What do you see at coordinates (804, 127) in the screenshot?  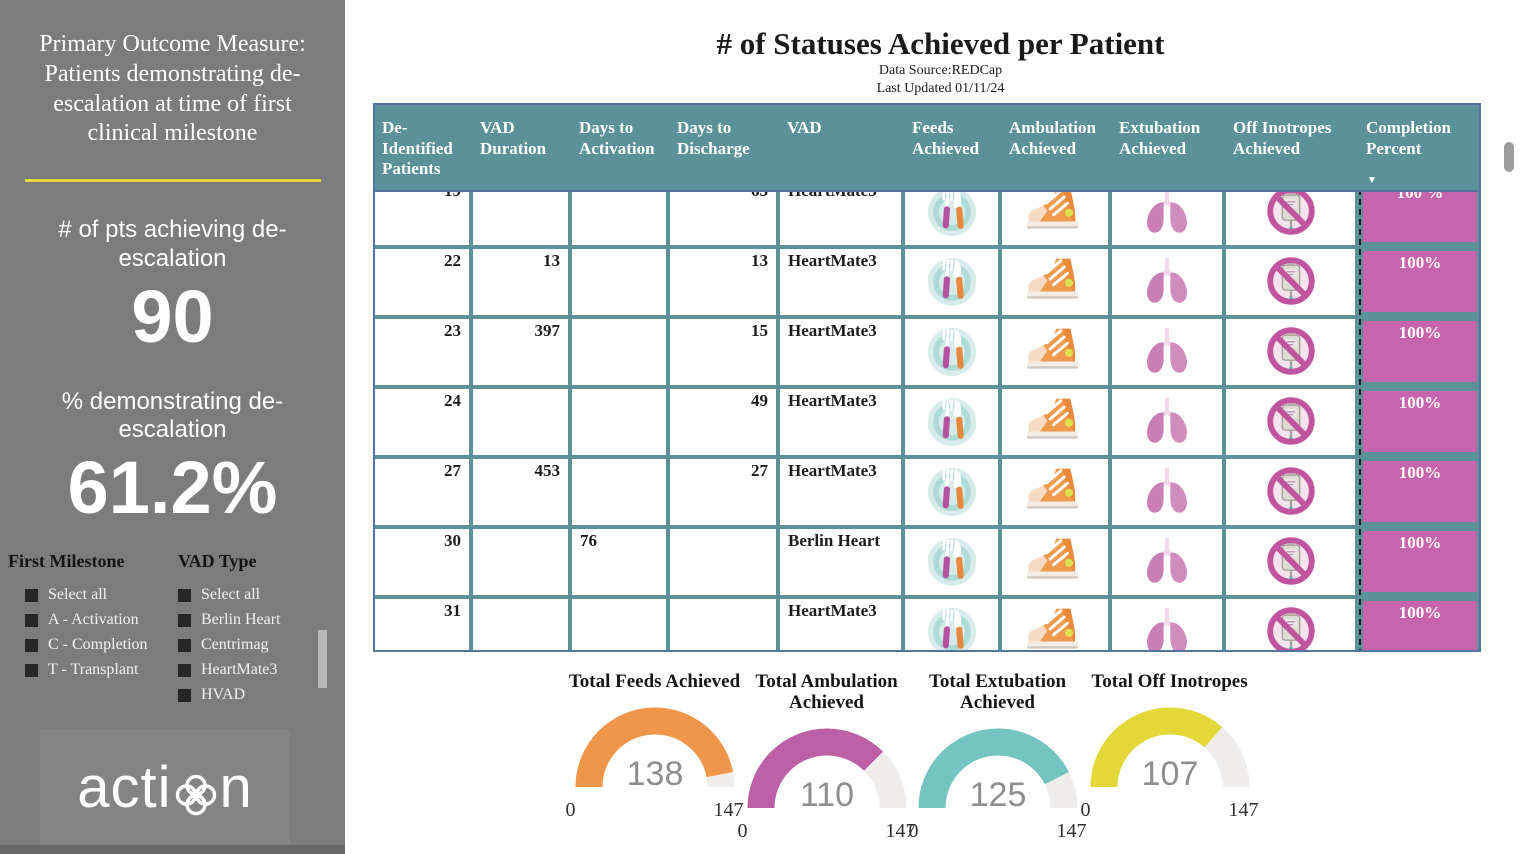 I see `column-header-vad: VAD` at bounding box center [804, 127].